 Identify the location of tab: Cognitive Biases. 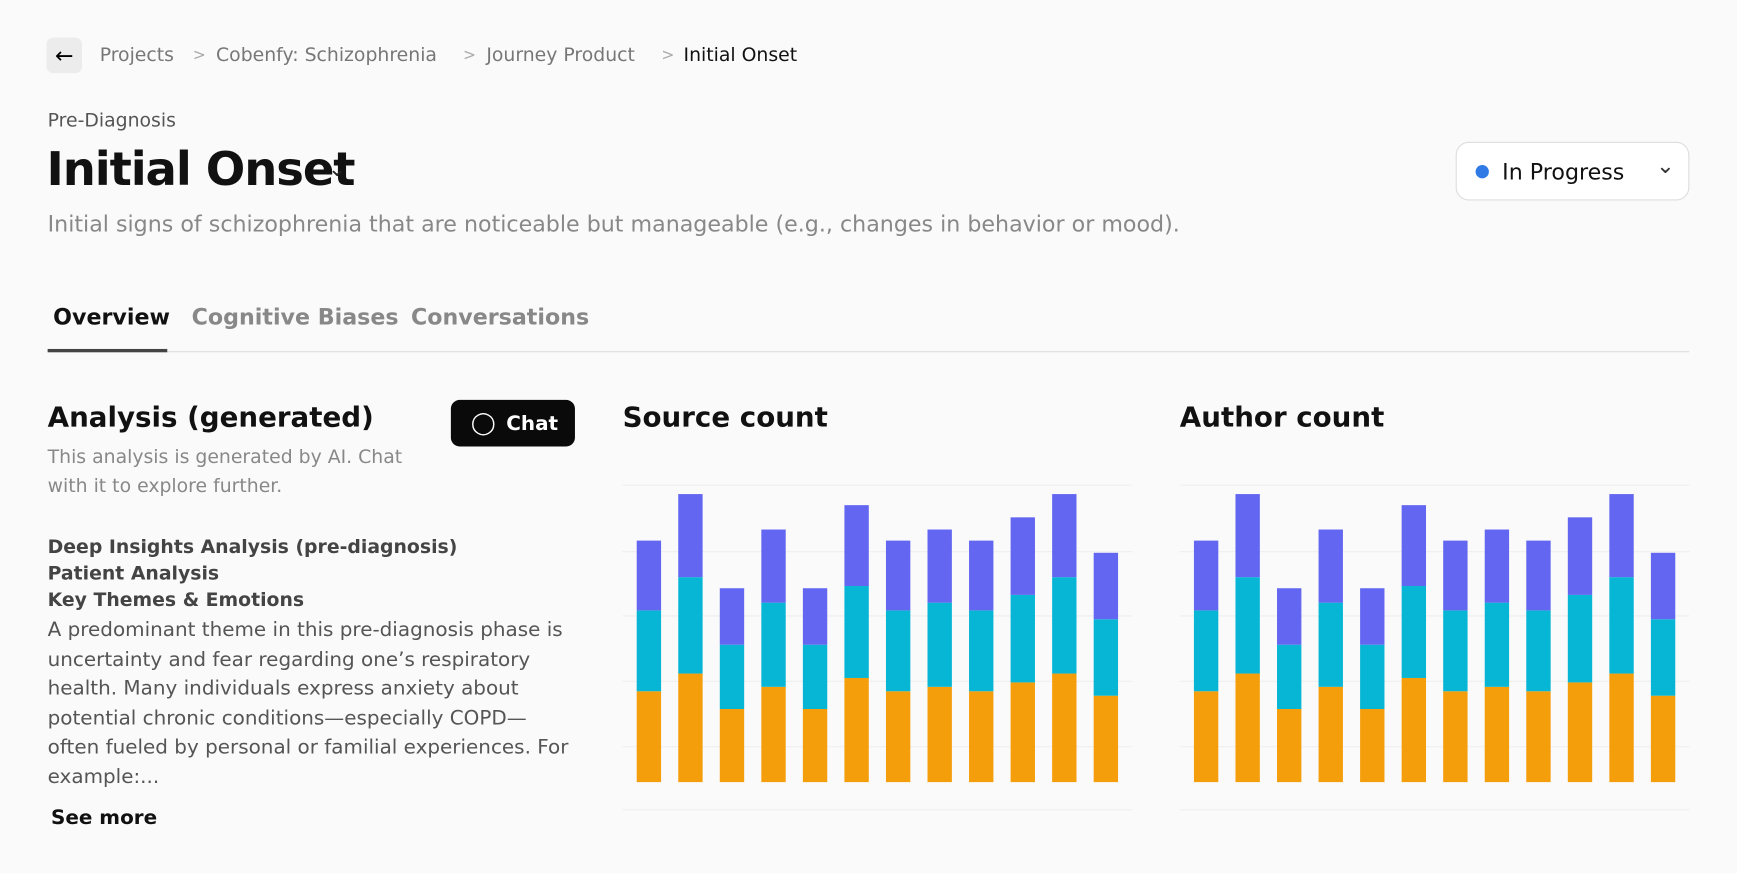
(295, 317).